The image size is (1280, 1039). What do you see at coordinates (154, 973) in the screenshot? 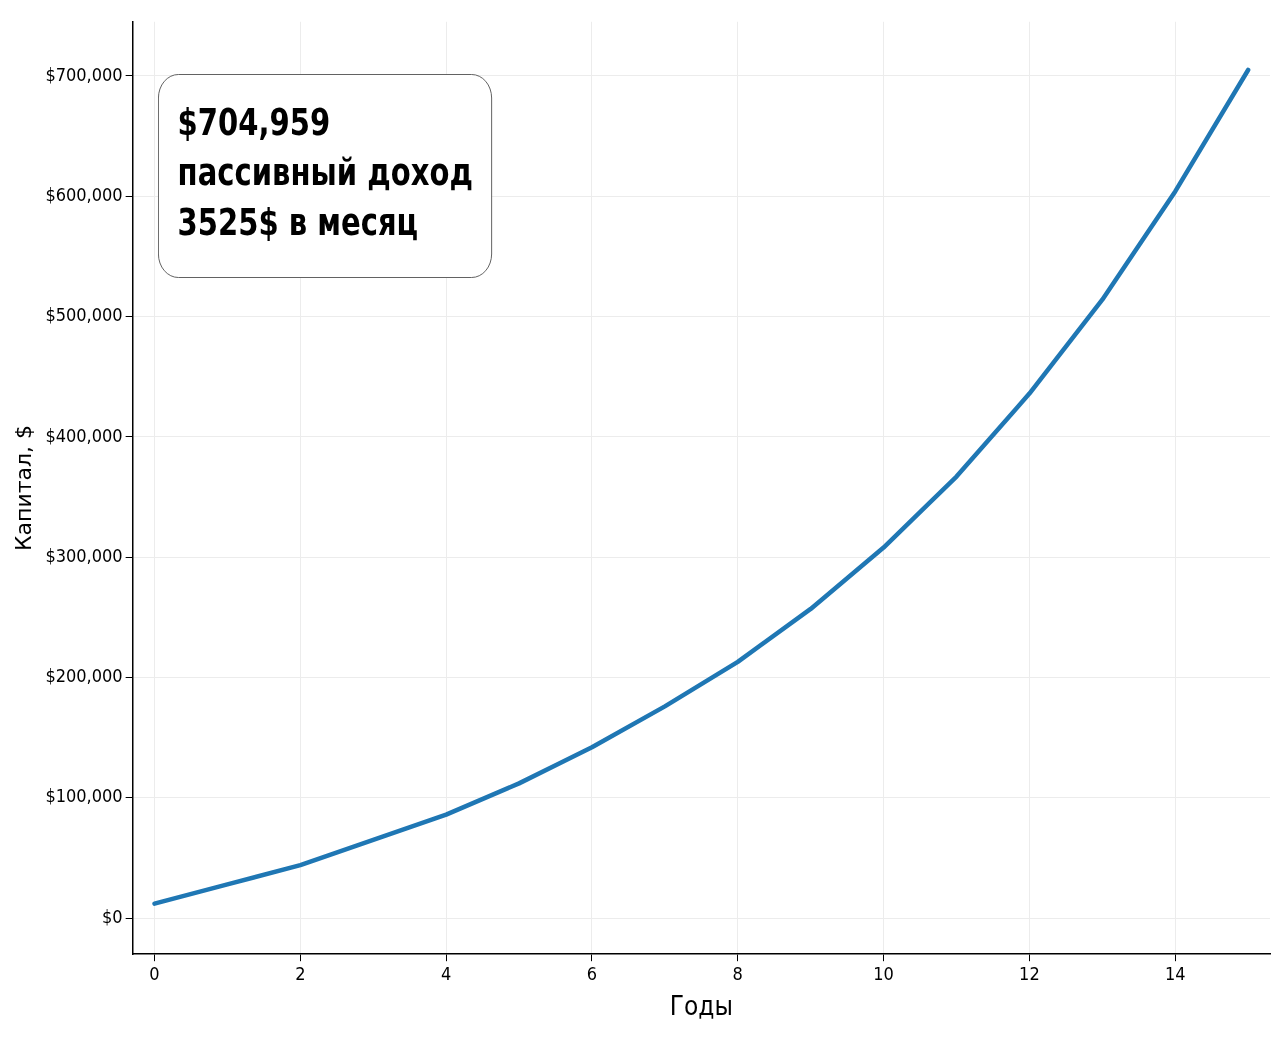
I see `x-tick-label: 0` at bounding box center [154, 973].